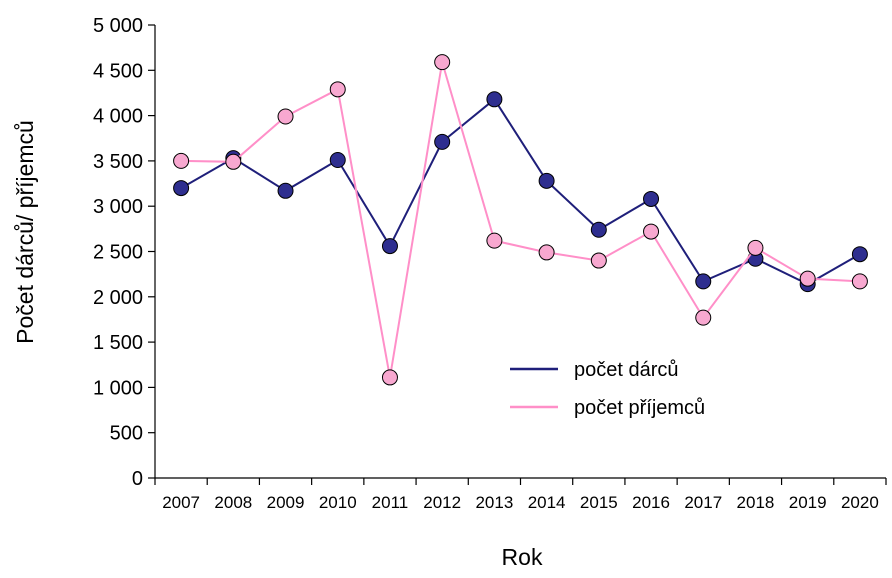 This screenshot has width=892, height=578. Describe the element at coordinates (860, 502) in the screenshot. I see `x-tick-label: 2020` at that location.